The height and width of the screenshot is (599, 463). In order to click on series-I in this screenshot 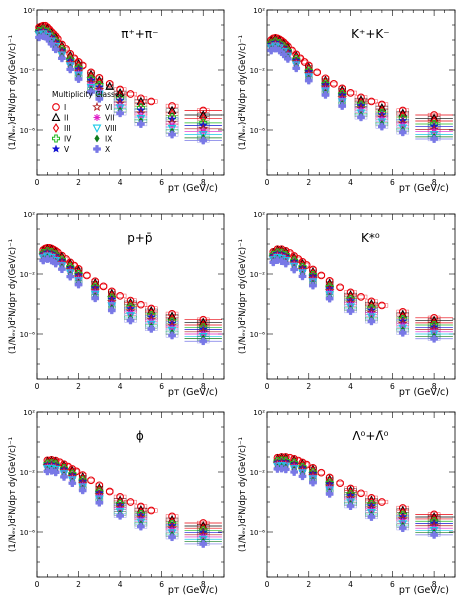, I will do `click(361, 283)`.